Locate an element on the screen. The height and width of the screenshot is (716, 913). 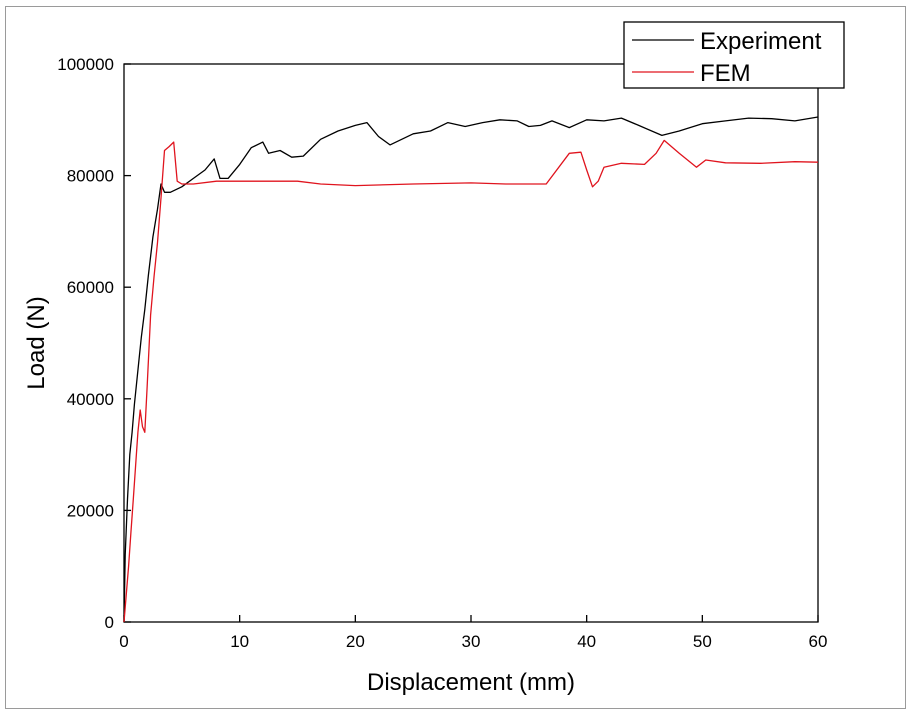
legend: Experiment FEM is located at coordinates (734, 55).